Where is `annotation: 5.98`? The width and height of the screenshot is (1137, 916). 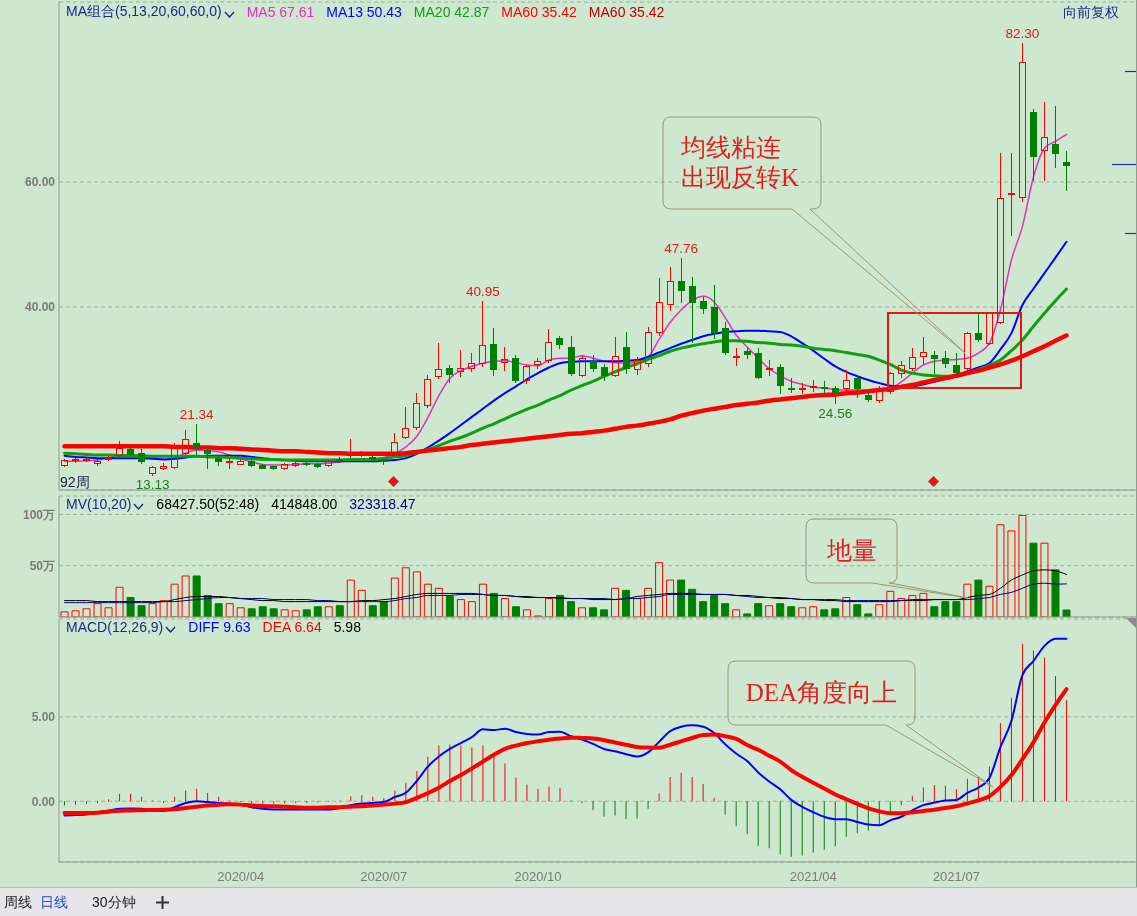
annotation: 5.98 is located at coordinates (347, 627).